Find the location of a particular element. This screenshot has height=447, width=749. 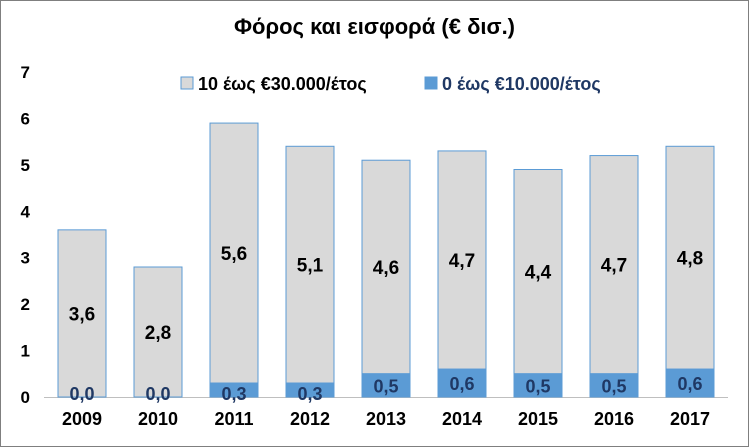

x-tick-label: 2011 is located at coordinates (233, 419).